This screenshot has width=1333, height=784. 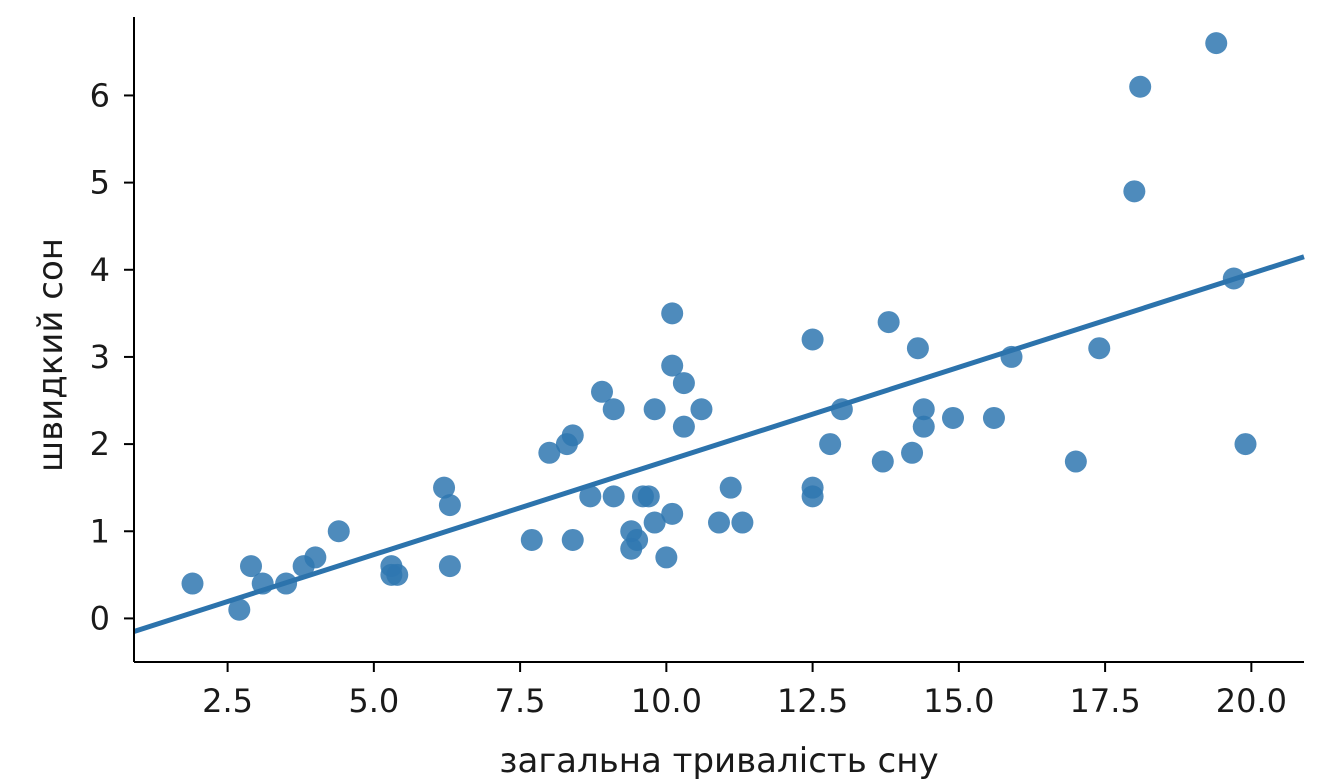 I want to click on x-tick-label: 10.0, so click(x=666, y=701).